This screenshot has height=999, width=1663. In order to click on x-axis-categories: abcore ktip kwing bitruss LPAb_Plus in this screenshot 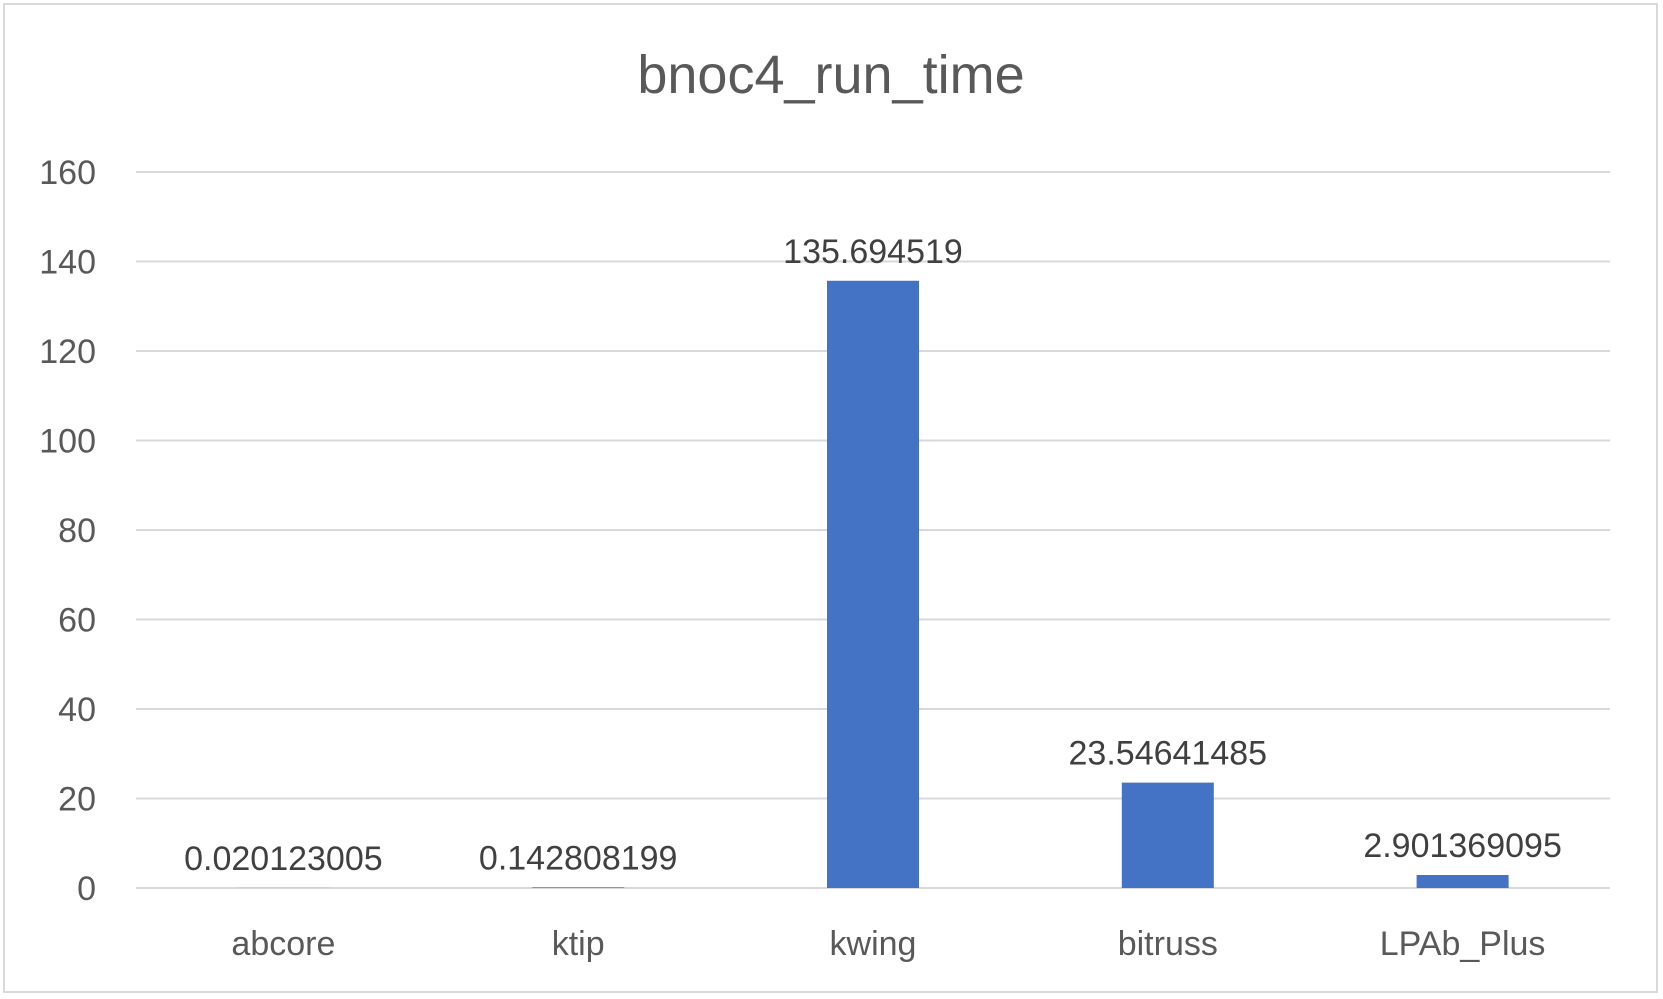, I will do `click(888, 944)`.